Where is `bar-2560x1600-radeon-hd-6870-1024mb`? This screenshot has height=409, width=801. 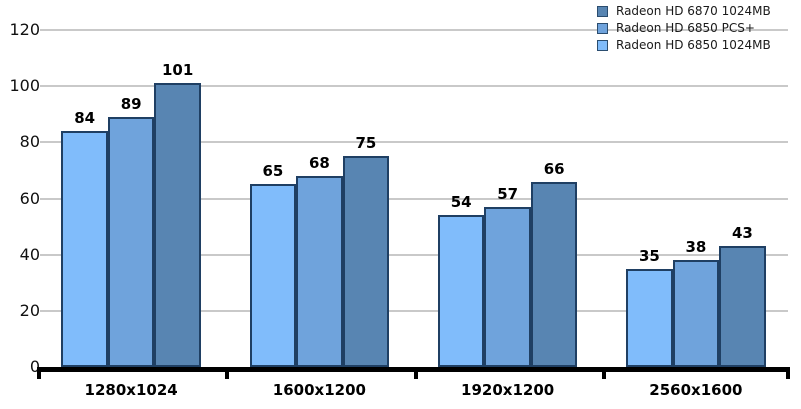
bar-2560x1600-radeon-hd-6870-1024mb is located at coordinates (742, 306).